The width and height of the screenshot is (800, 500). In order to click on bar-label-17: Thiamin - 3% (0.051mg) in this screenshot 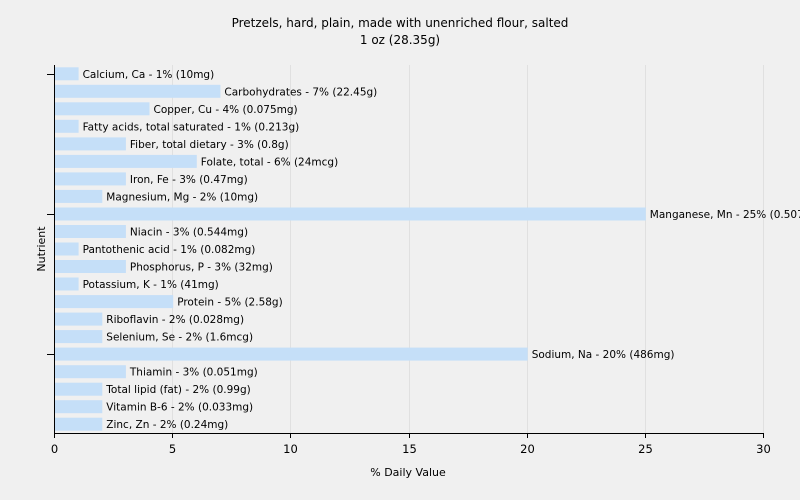, I will do `click(193, 373)`.